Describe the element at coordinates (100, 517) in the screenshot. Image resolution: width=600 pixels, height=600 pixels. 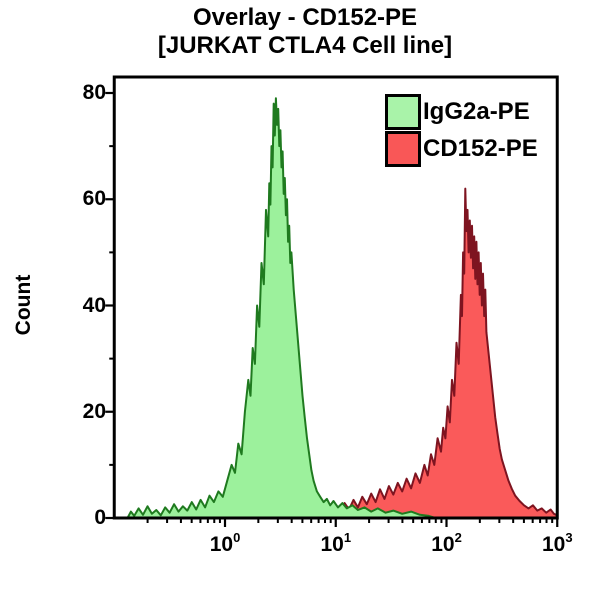
I see `y-tick-label: 0` at that location.